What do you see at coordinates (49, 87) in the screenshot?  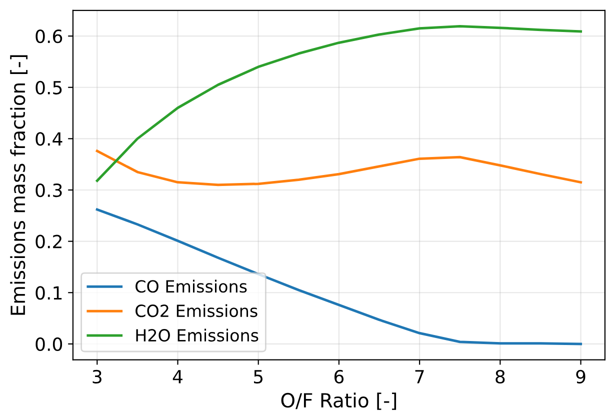 I see `y-tick-label: 0.5` at bounding box center [49, 87].